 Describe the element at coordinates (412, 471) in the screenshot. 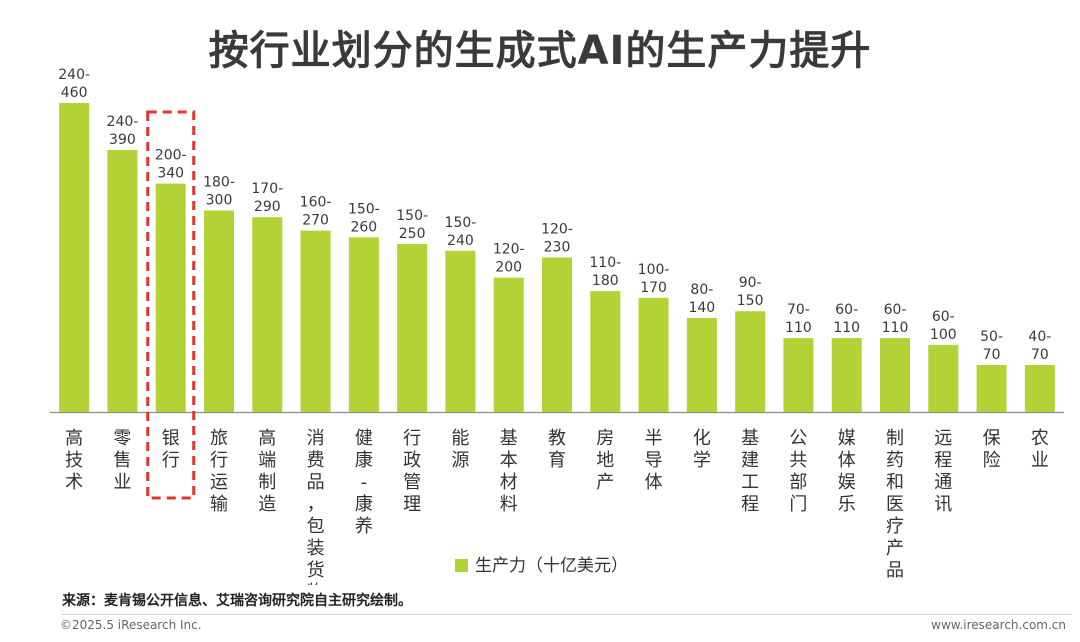

I see `category-label-8: 行政管理` at that location.